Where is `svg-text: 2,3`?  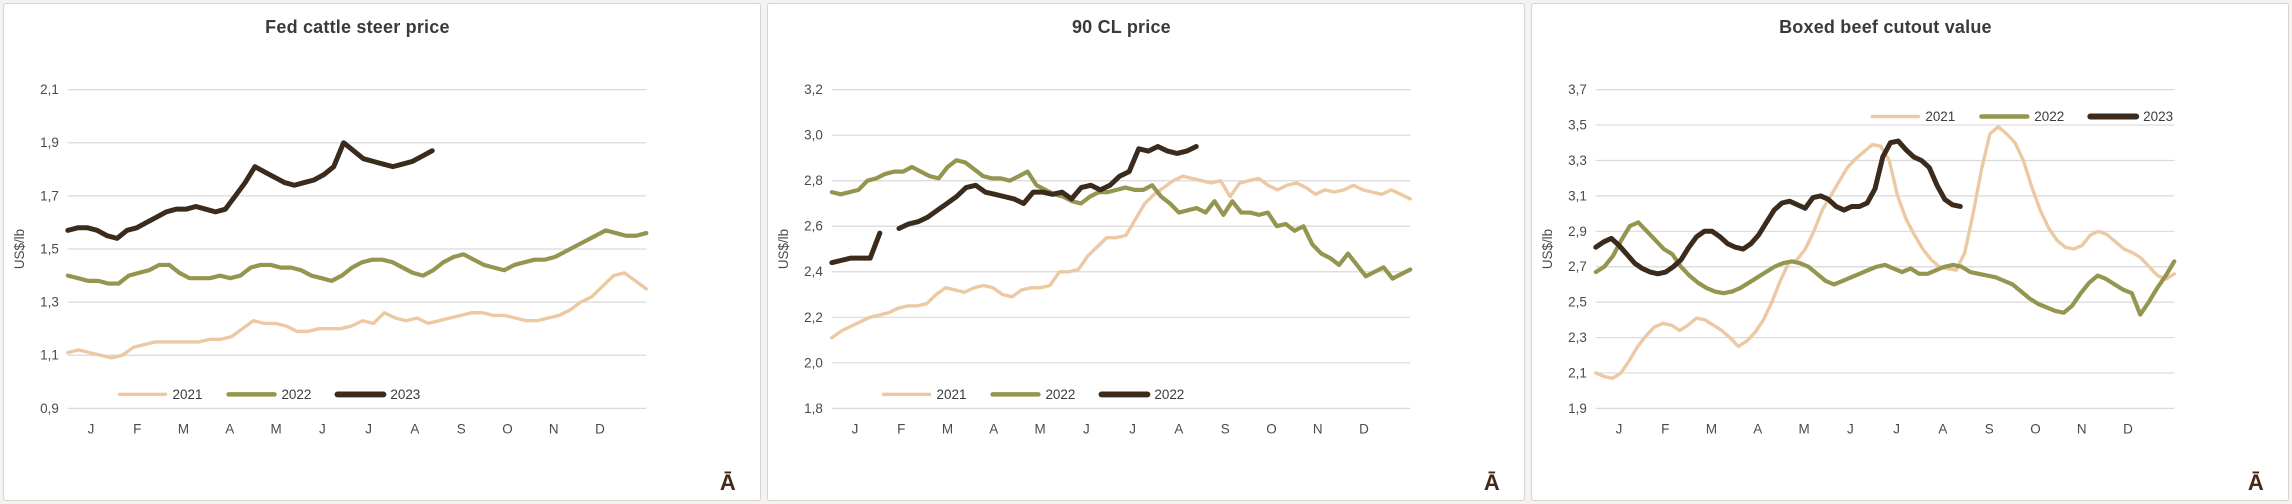 svg-text: 2,3 is located at coordinates (1577, 337).